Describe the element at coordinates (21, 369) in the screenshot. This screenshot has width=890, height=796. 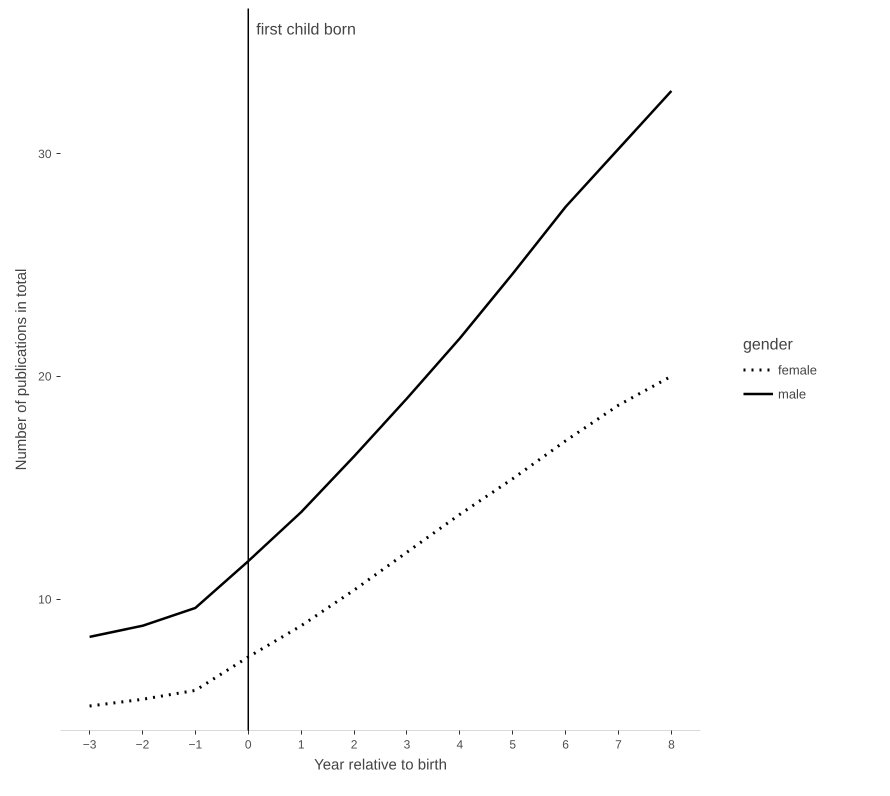
I see `y-axis-title: Number of publications in total` at that location.